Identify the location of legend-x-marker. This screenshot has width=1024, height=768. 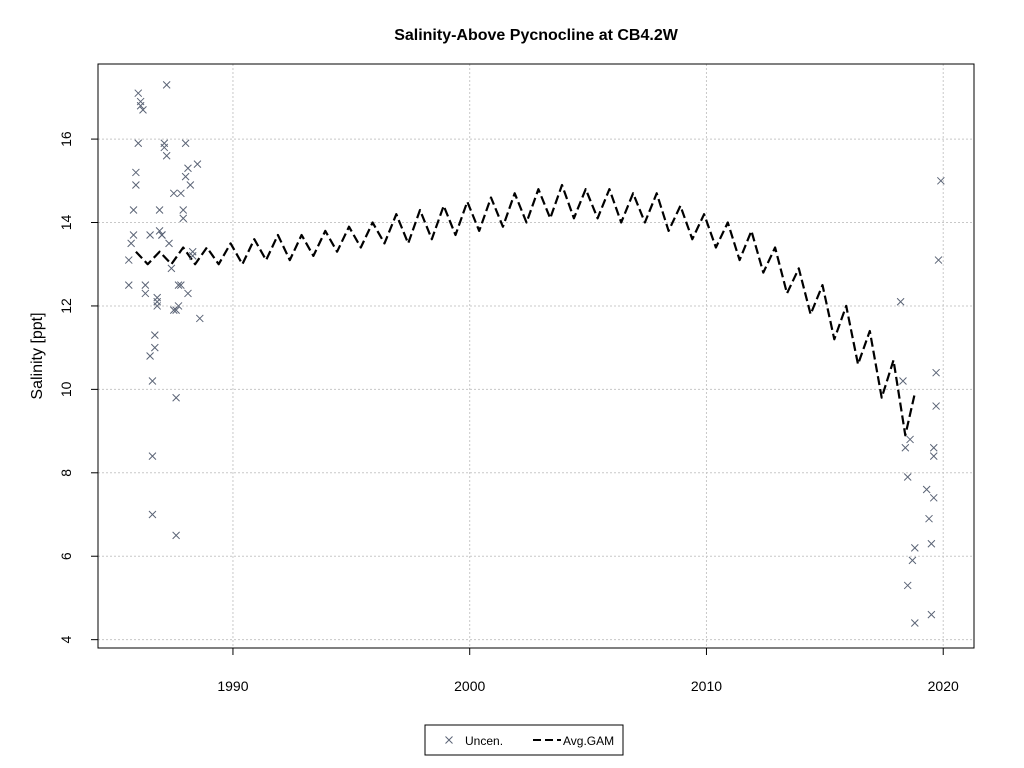
(449, 740).